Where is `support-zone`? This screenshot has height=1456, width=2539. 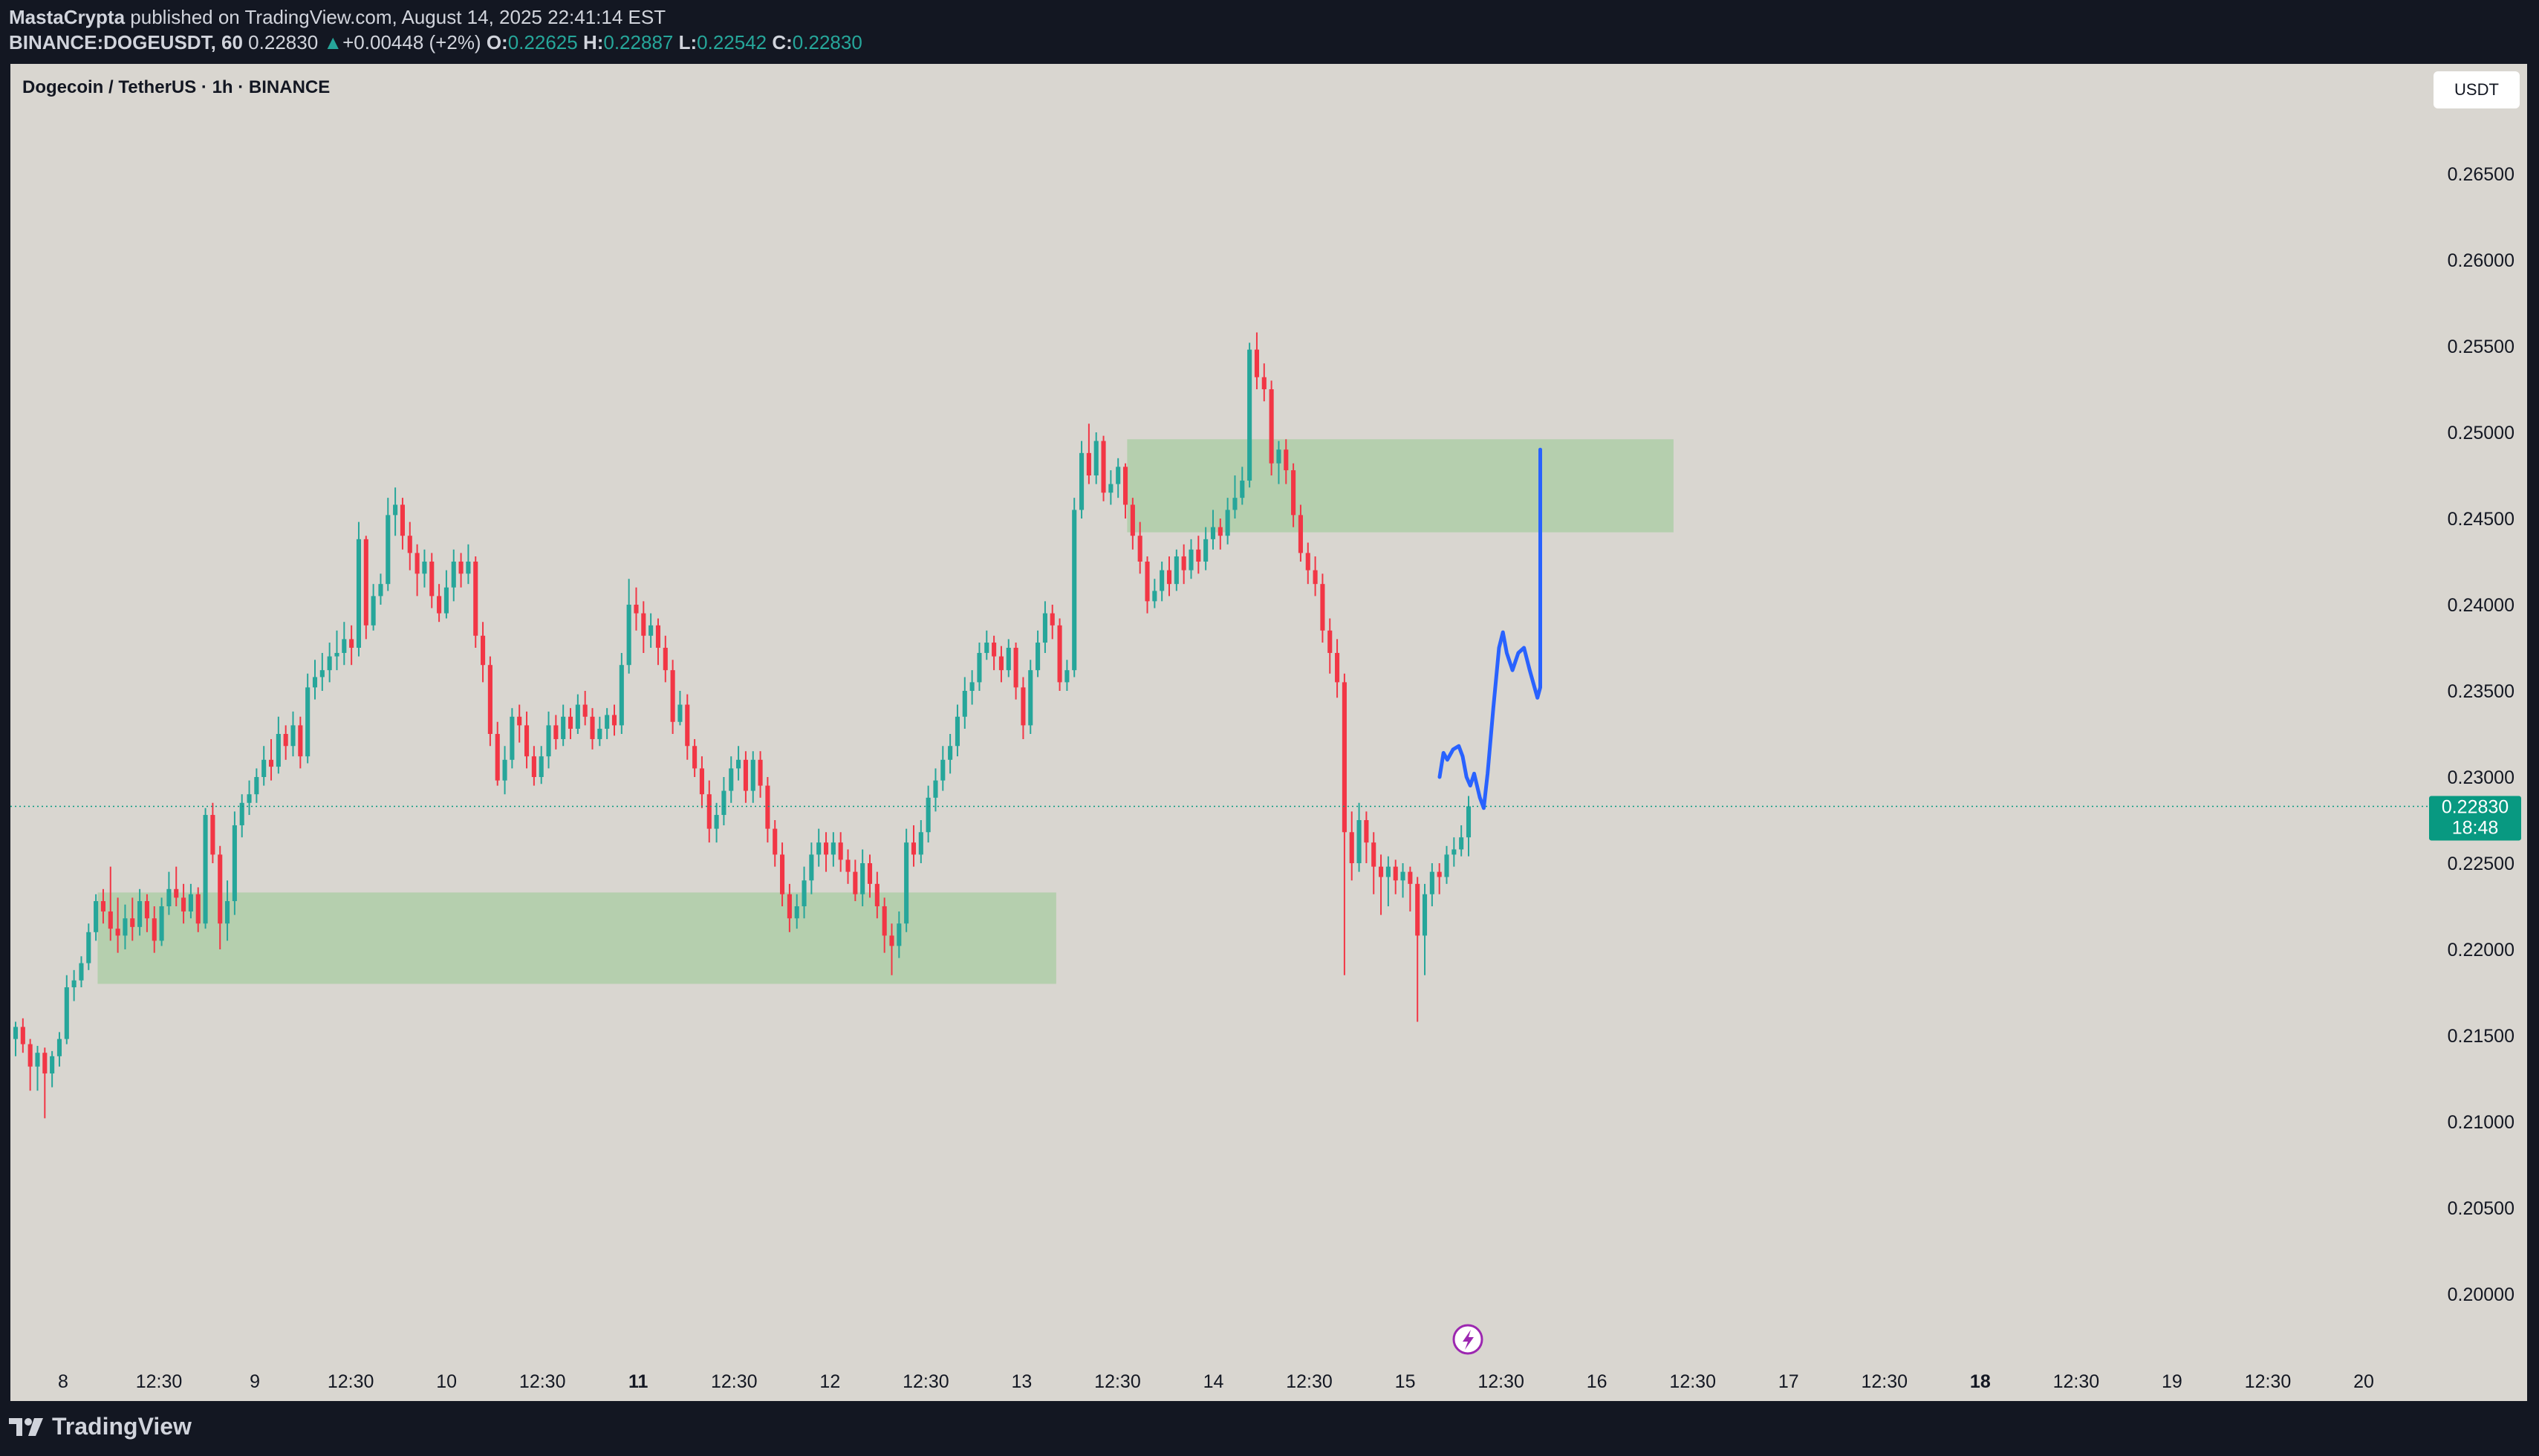
support-zone is located at coordinates (576, 938).